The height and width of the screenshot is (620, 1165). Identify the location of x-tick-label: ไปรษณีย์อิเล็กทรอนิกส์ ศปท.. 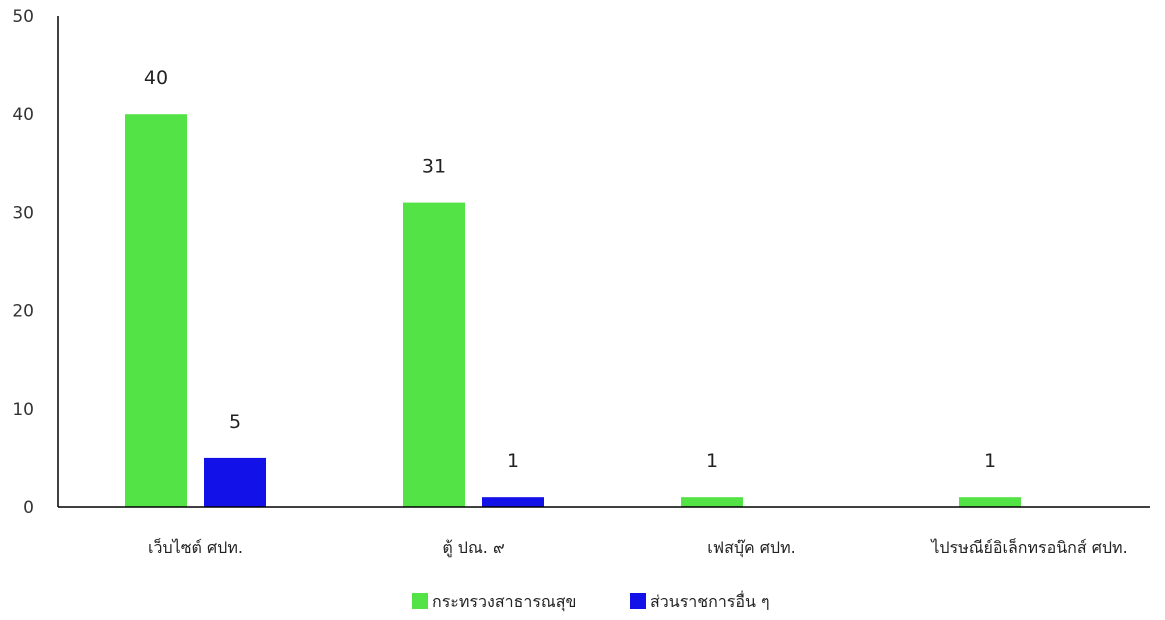
(1028, 547).